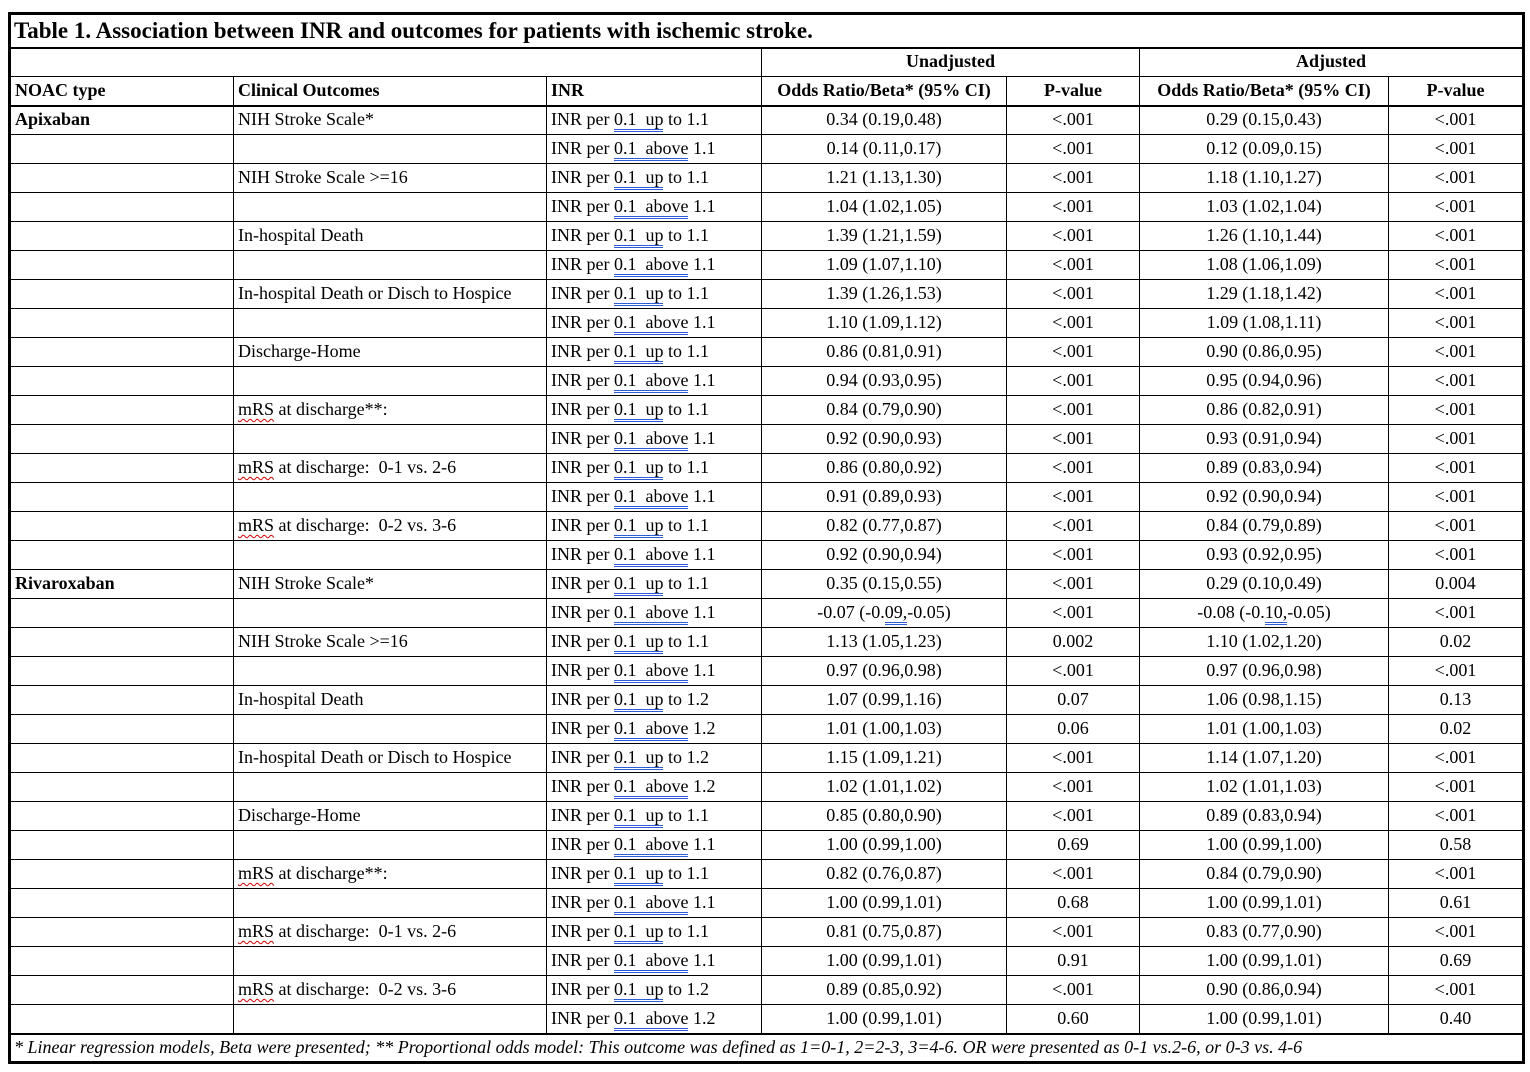  Describe the element at coordinates (884, 439) in the screenshot. I see `unadjusted-or-cell: 0.92 (0.90,0.93)` at that location.